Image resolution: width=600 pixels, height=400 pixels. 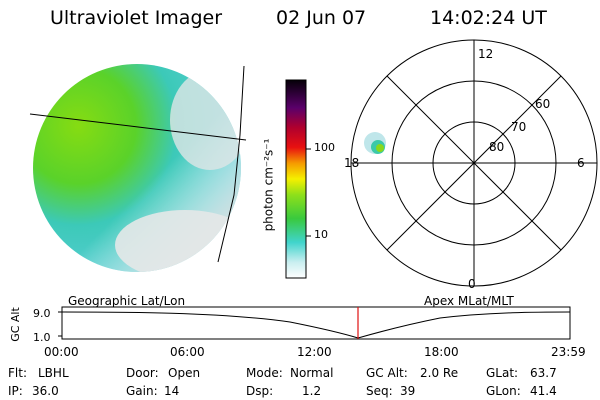 What do you see at coordinates (352, 163) in the screenshot?
I see `mlt-label-18: 18` at bounding box center [352, 163].